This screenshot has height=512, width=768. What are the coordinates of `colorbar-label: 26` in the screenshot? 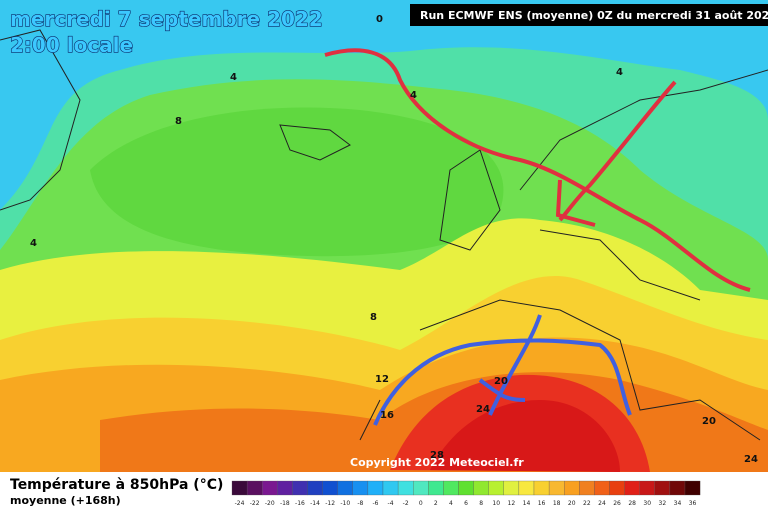 It's located at (617, 503).